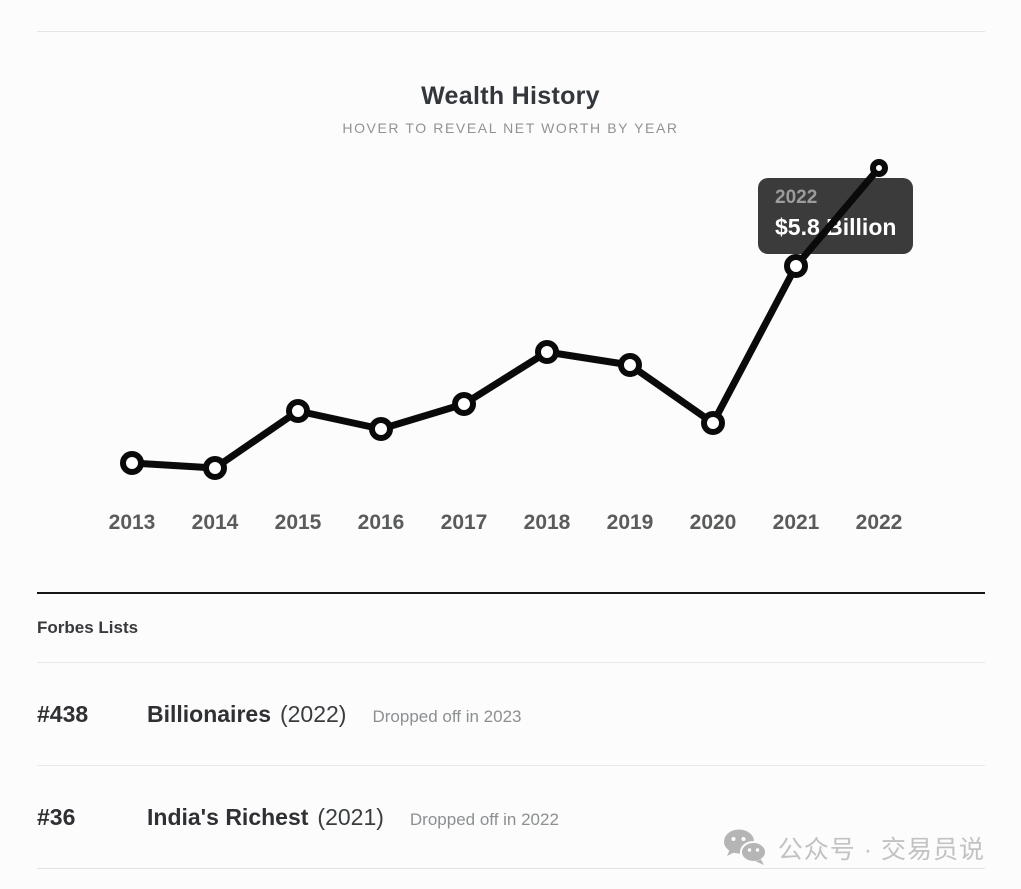 This screenshot has width=1021, height=889. Describe the element at coordinates (298, 522) in the screenshot. I see `x-axis-label-2015: 2015` at that location.